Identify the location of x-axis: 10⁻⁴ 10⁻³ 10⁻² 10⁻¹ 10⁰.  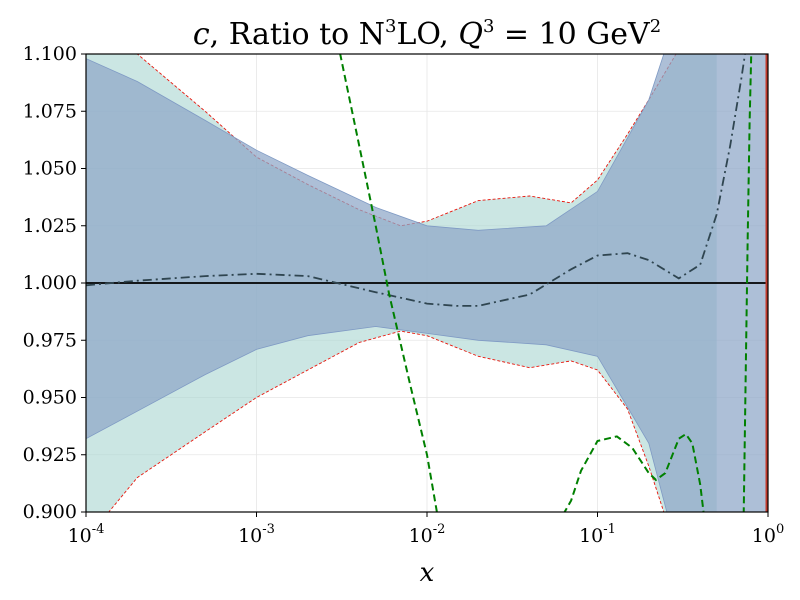
(426, 529).